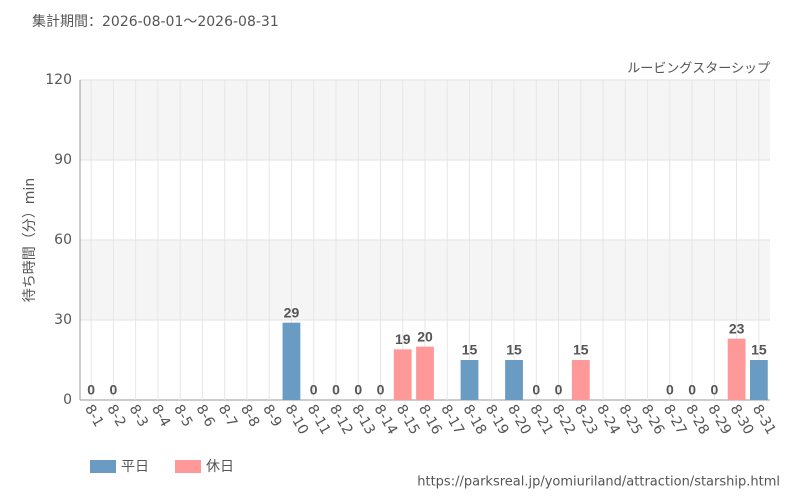  Describe the element at coordinates (425, 336) in the screenshot. I see `value-label: 20` at that location.